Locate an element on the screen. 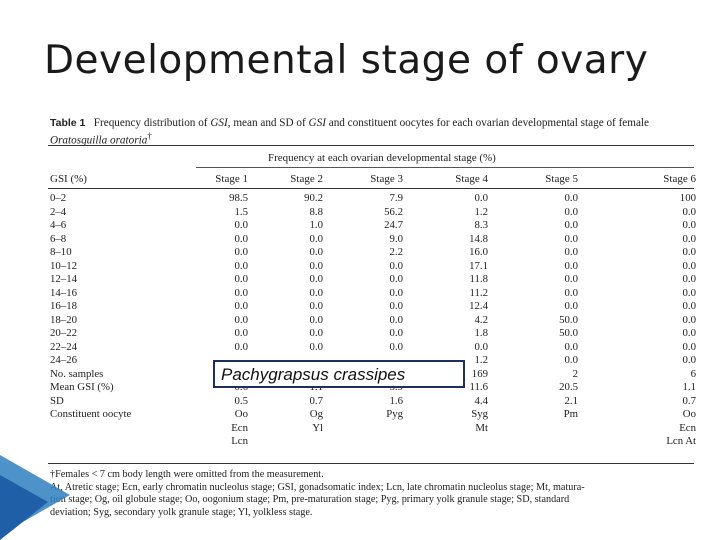 The height and width of the screenshot is (540, 720). row-label: 22–24 is located at coordinates (63, 346).